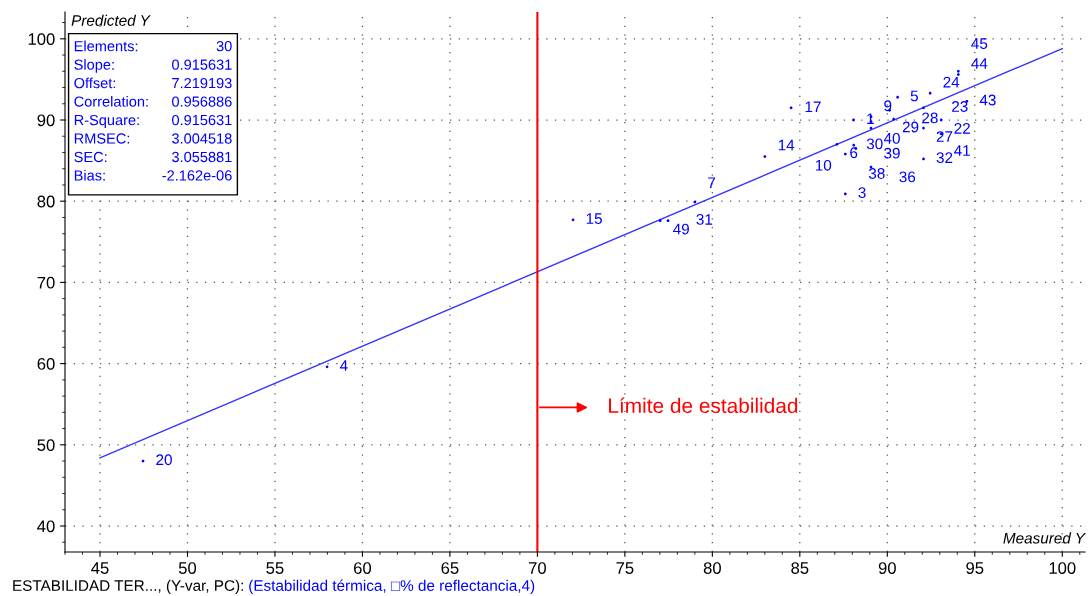 The height and width of the screenshot is (596, 1092). What do you see at coordinates (712, 568) in the screenshot?
I see `x-tick-label: 80` at bounding box center [712, 568].